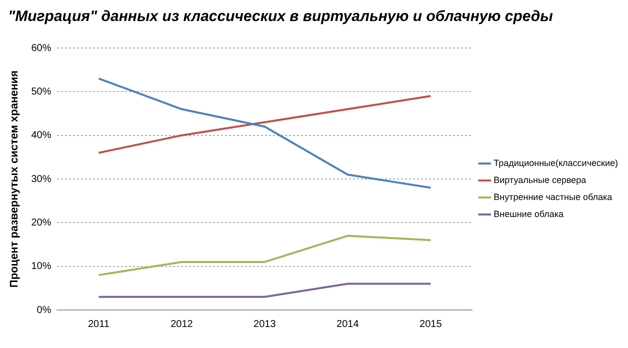 The image size is (628, 348). Describe the element at coordinates (41, 222) in the screenshot. I see `y-tick-label: 20%` at that location.